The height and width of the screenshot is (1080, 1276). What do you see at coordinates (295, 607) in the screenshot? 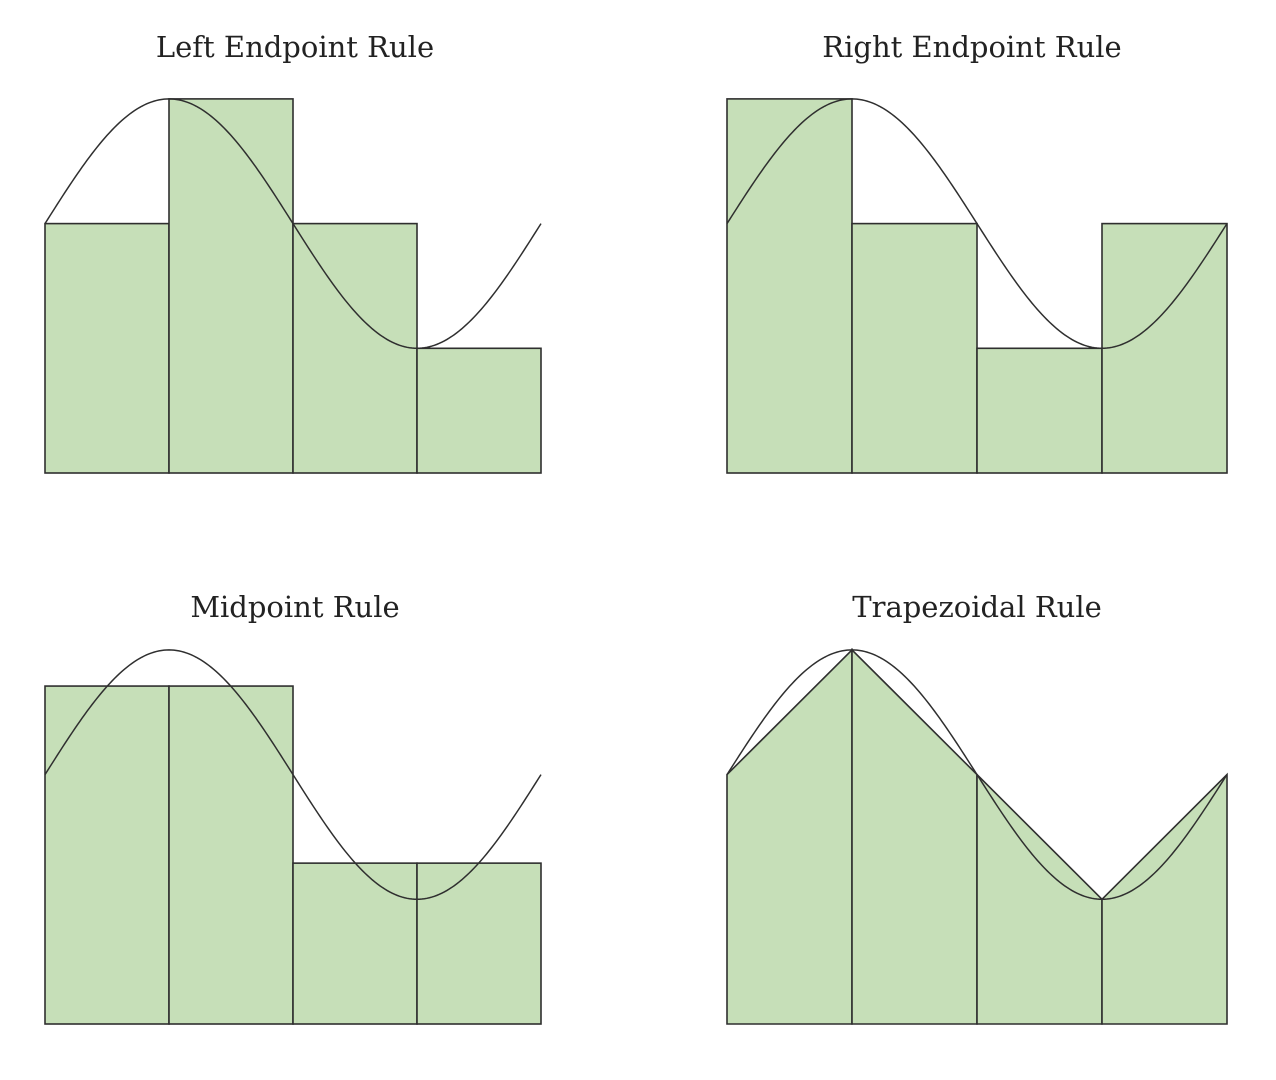
I see `panel-title: Midpoint Rule` at bounding box center [295, 607].